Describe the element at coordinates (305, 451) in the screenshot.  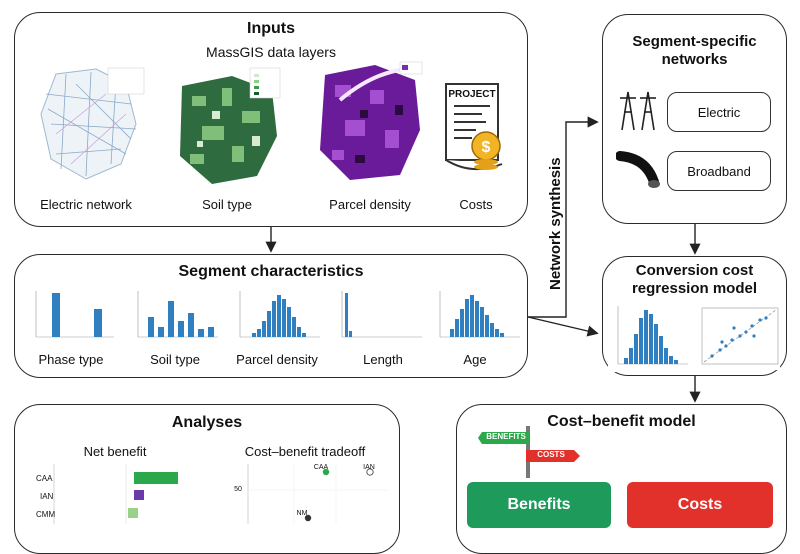
I see `tradeoff-label: Cost–benefit tradeoff` at that location.